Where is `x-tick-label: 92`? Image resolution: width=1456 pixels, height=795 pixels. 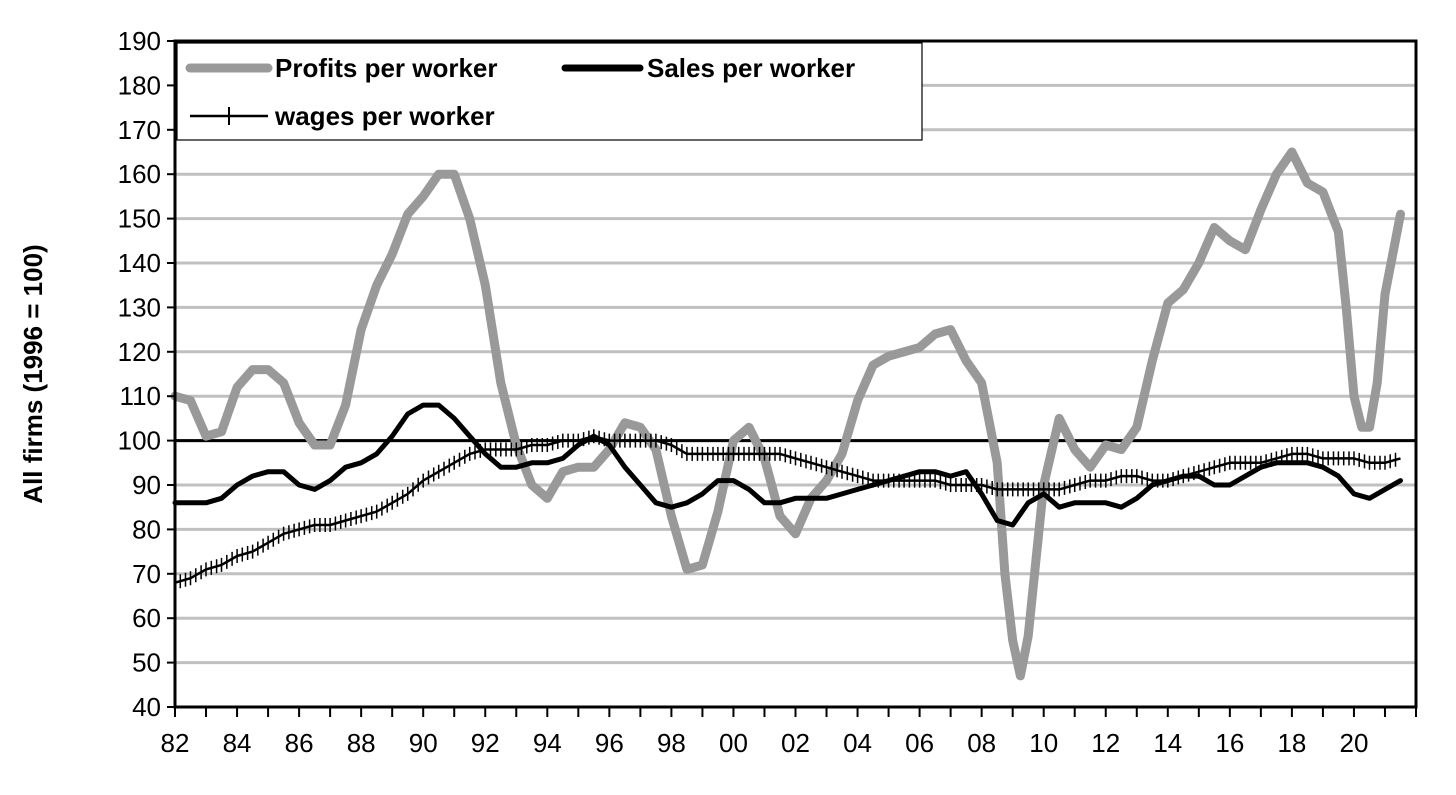 x-tick-label: 92 is located at coordinates (485, 743).